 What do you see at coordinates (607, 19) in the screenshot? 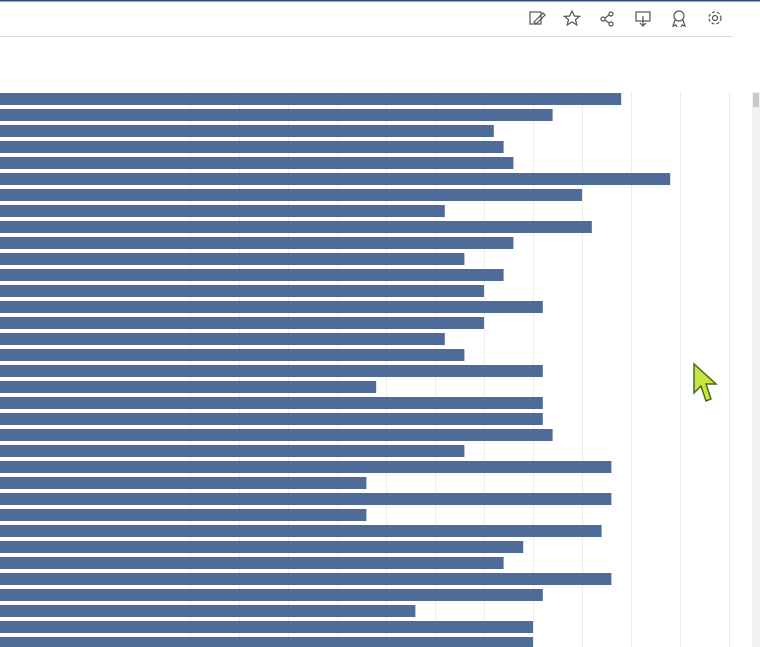
I see `share-button` at bounding box center [607, 19].